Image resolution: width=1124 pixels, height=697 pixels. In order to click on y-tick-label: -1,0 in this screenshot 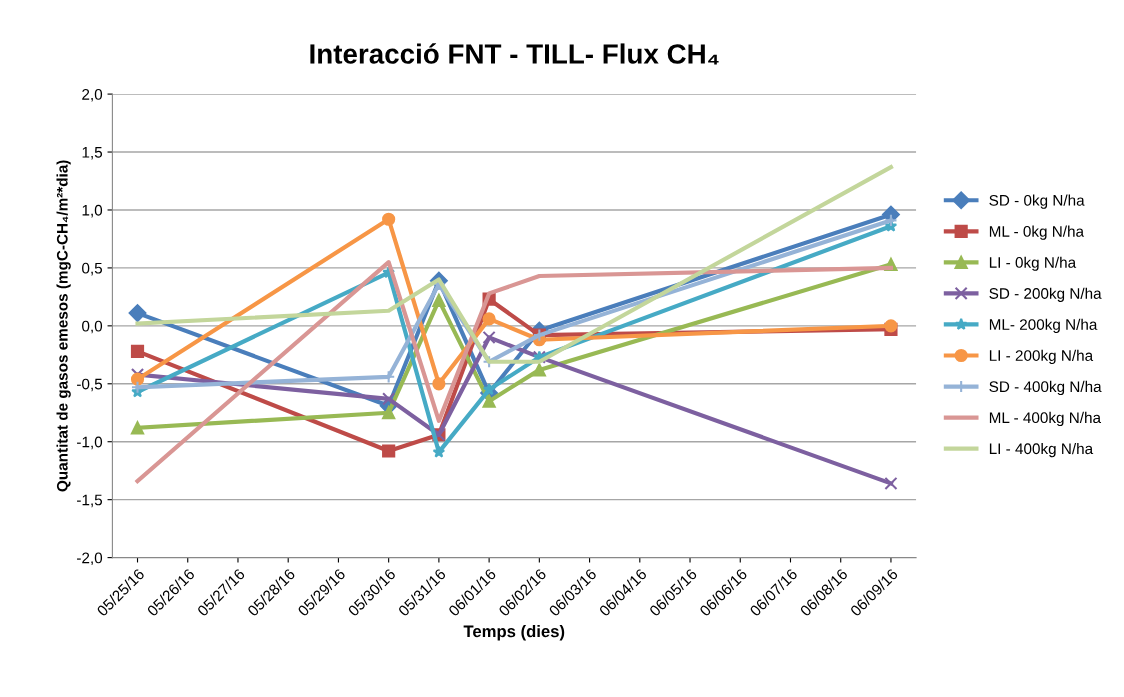, I will do `click(90, 443)`.